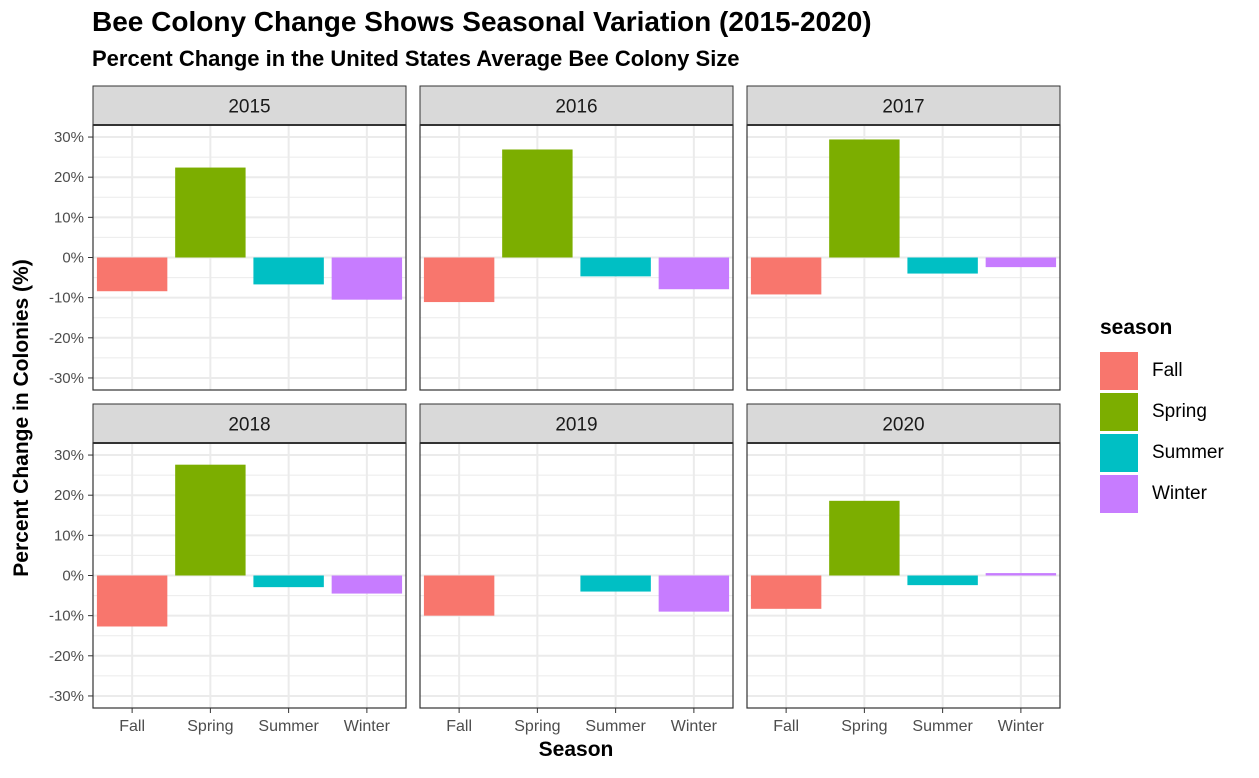 This screenshot has height=778, width=1259. What do you see at coordinates (459, 280) in the screenshot?
I see `bar-2016-fall` at bounding box center [459, 280].